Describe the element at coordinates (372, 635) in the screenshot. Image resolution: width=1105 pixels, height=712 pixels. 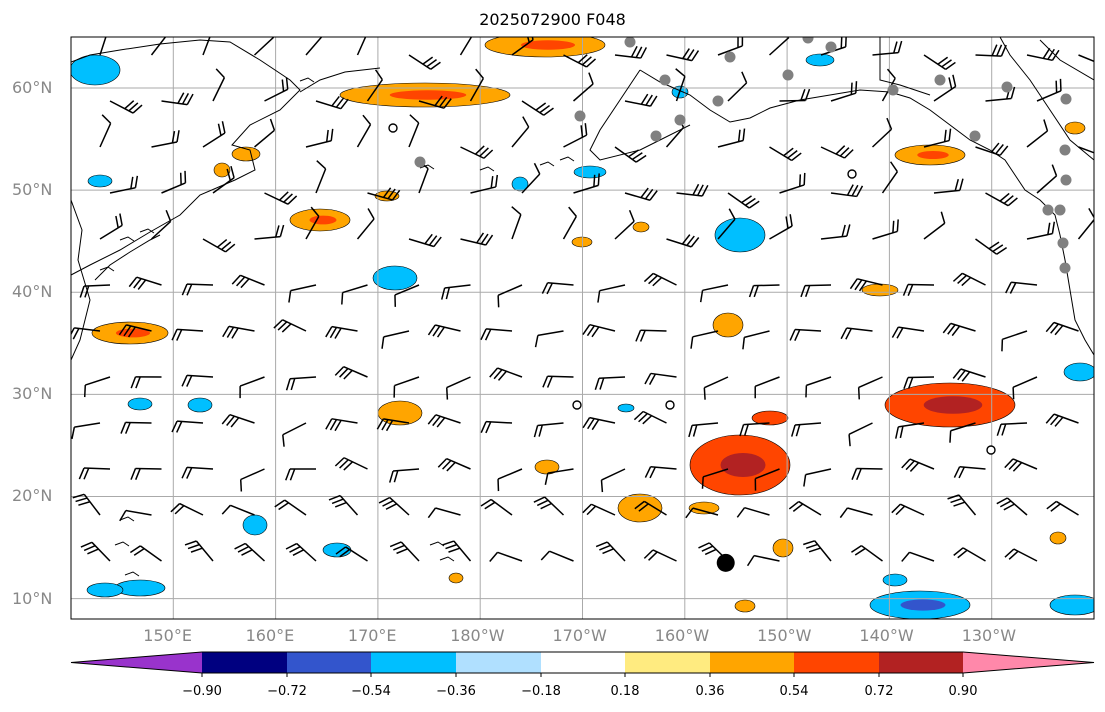
I see `lon-label: 170°E` at that location.